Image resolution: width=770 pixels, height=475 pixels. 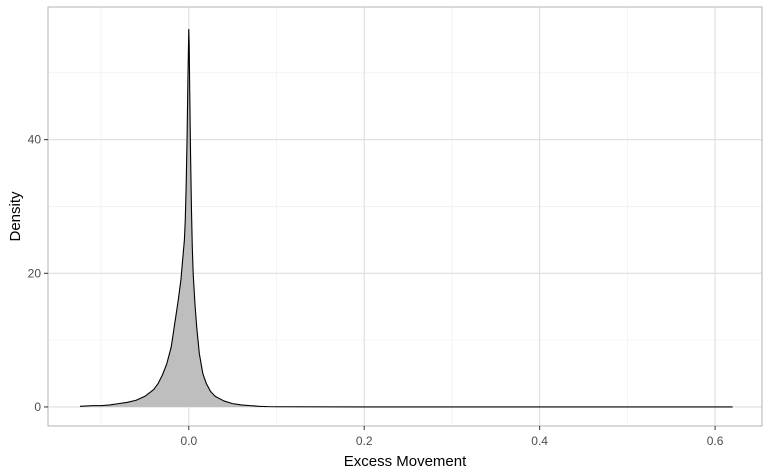 What do you see at coordinates (35, 273) in the screenshot?
I see `y-tick-label: 20` at bounding box center [35, 273].